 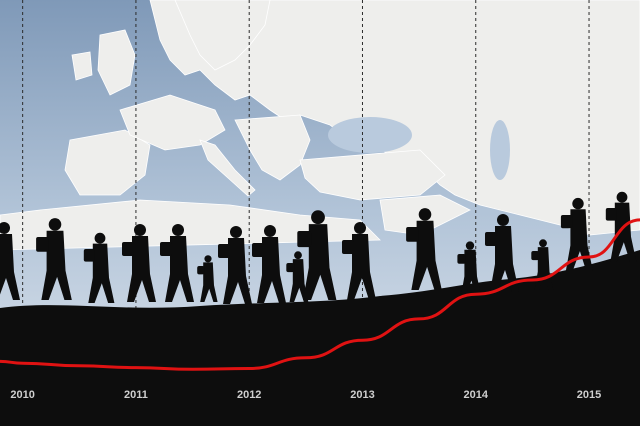 I want to click on x-tick-label: 2010, so click(x=22, y=395).